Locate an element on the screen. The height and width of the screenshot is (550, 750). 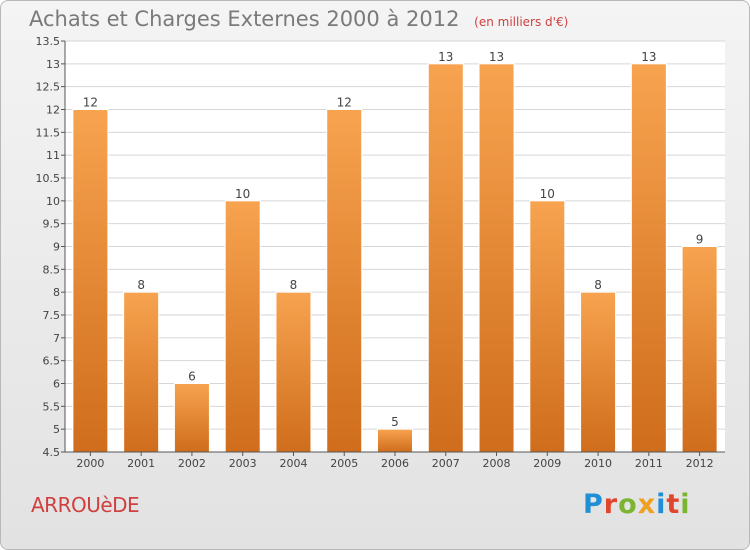
bar-value-label: 6 is located at coordinates (192, 377).